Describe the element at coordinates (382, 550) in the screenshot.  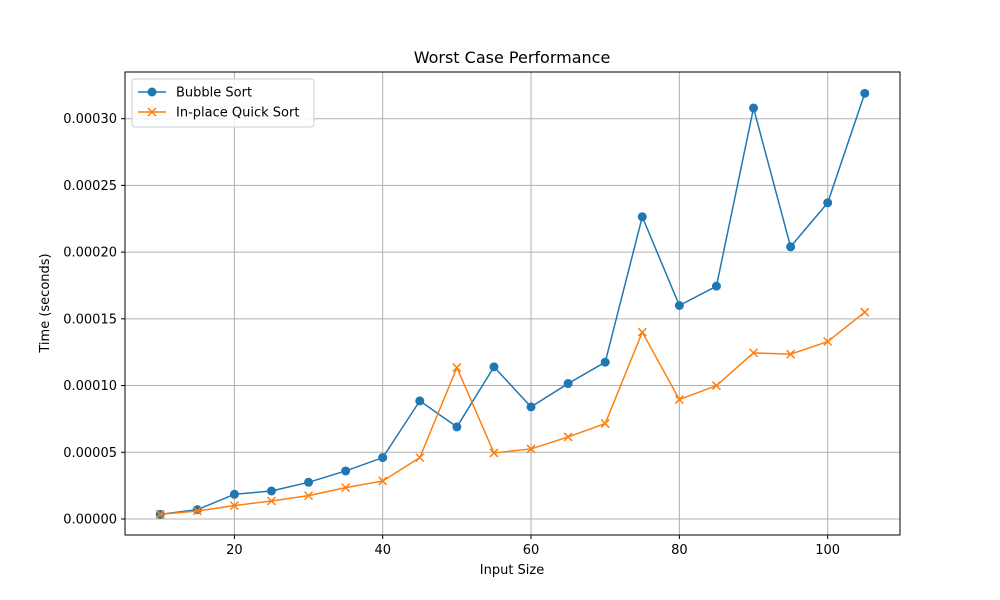
I see `x-tick-label: 40` at that location.